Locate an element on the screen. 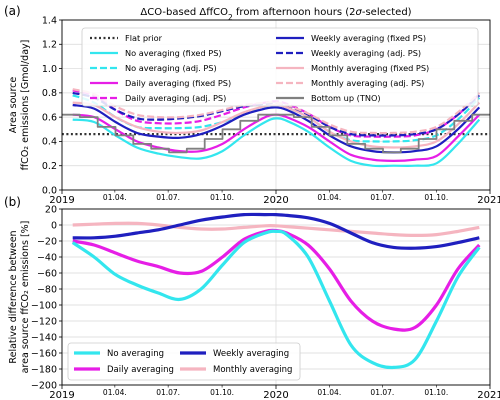  y-tick-label: 1.4 is located at coordinates (49, 20).